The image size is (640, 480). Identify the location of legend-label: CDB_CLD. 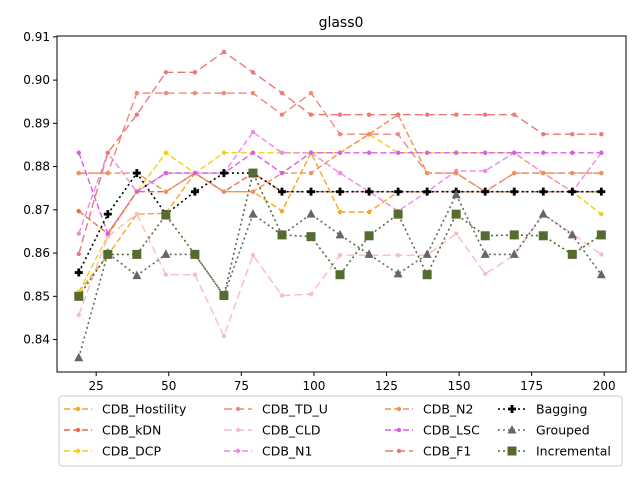
(291, 430).